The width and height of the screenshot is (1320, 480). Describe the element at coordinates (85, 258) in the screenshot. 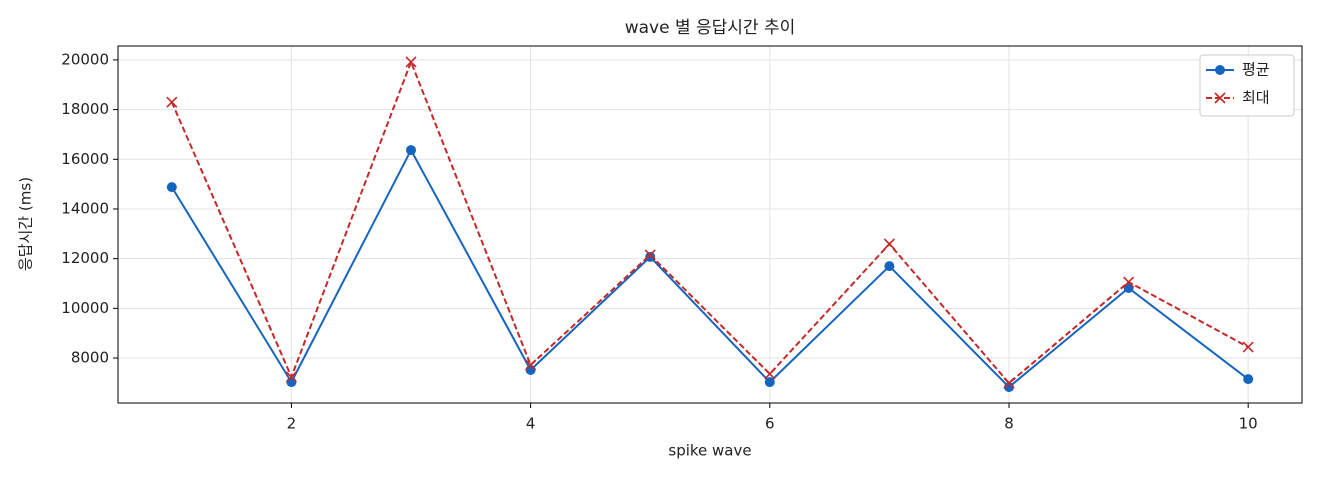

I see `y-tick-label: 12000` at that location.